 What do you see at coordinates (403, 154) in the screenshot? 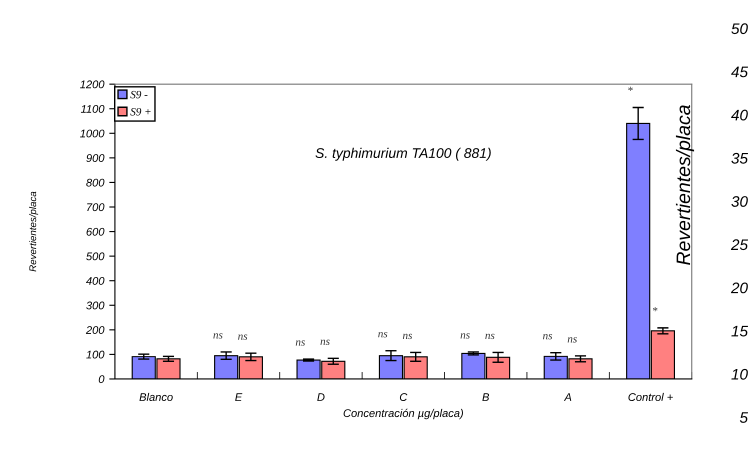
I see `text: S. typhimurium TA100 ( 881)` at bounding box center [403, 154].